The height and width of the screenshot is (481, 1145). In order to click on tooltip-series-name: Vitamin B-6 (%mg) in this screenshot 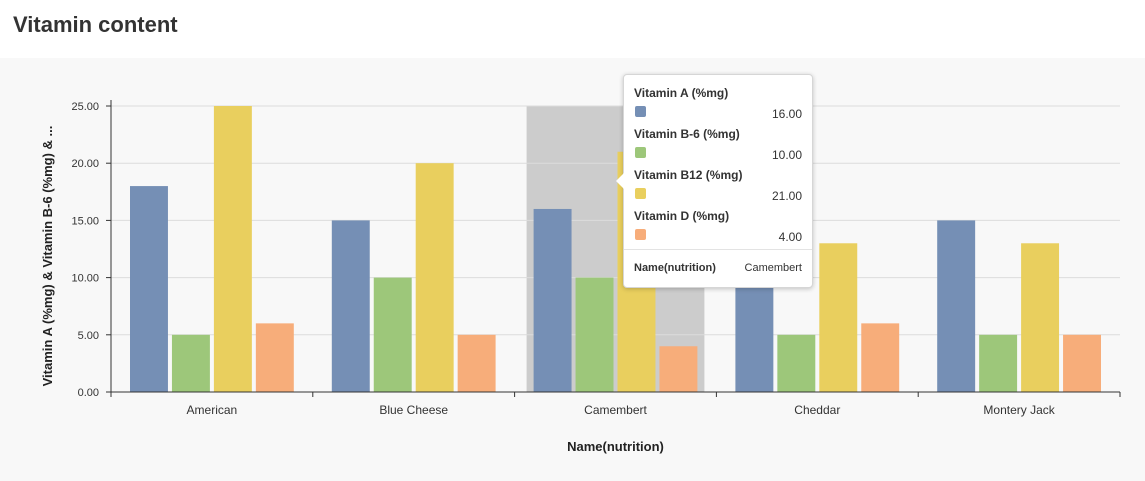, I will do `click(687, 134)`.